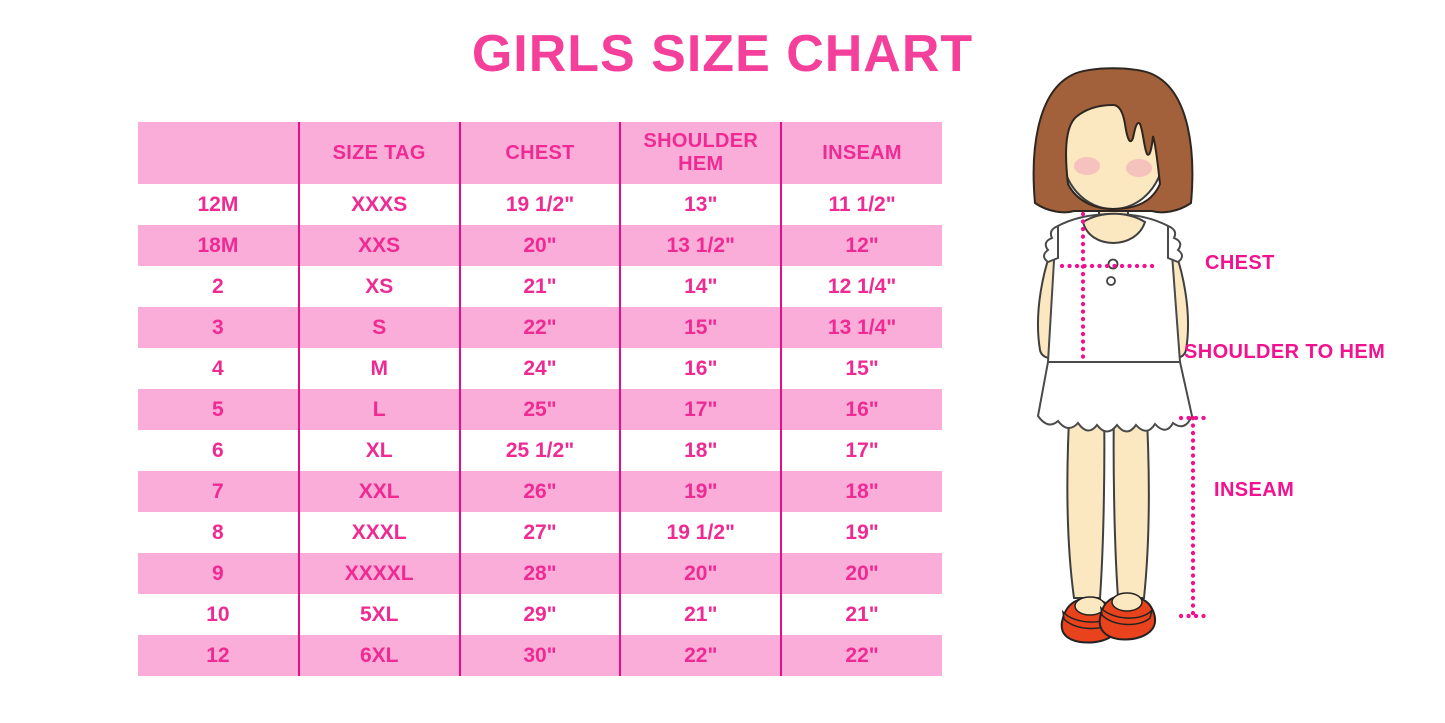  I want to click on cell-chest: 28", so click(539, 573).